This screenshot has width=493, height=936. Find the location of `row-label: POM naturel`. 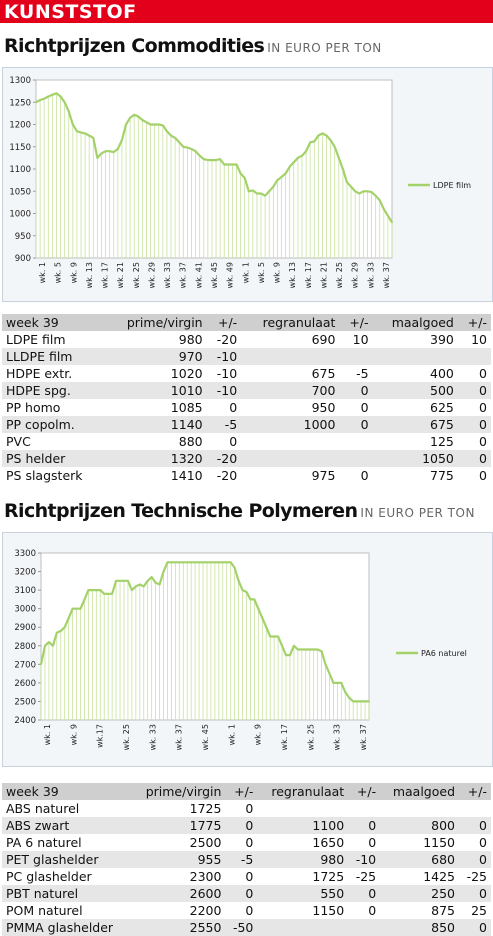

row-label: POM naturel is located at coordinates (44, 910).